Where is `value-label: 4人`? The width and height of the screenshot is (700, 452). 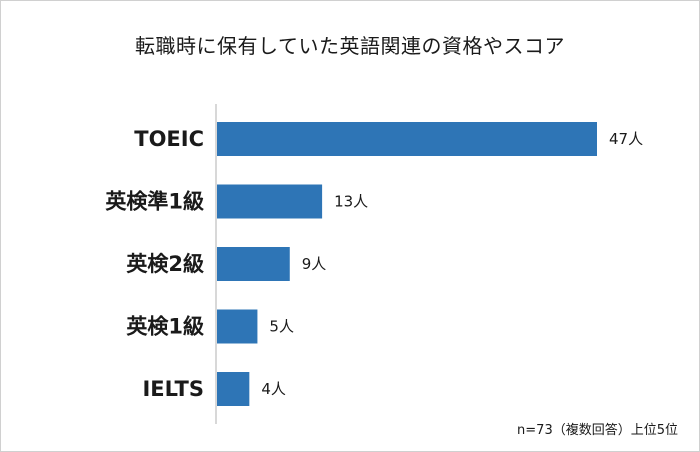
value-label: 4人 is located at coordinates (273, 389).